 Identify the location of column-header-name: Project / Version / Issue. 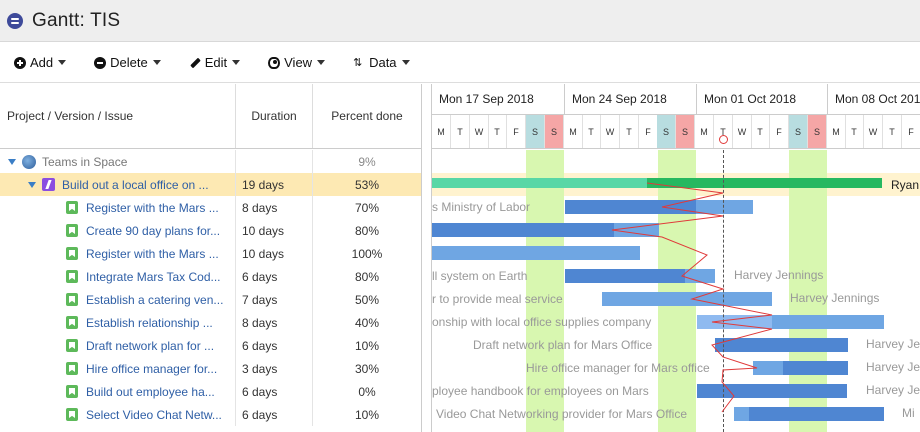
(118, 116).